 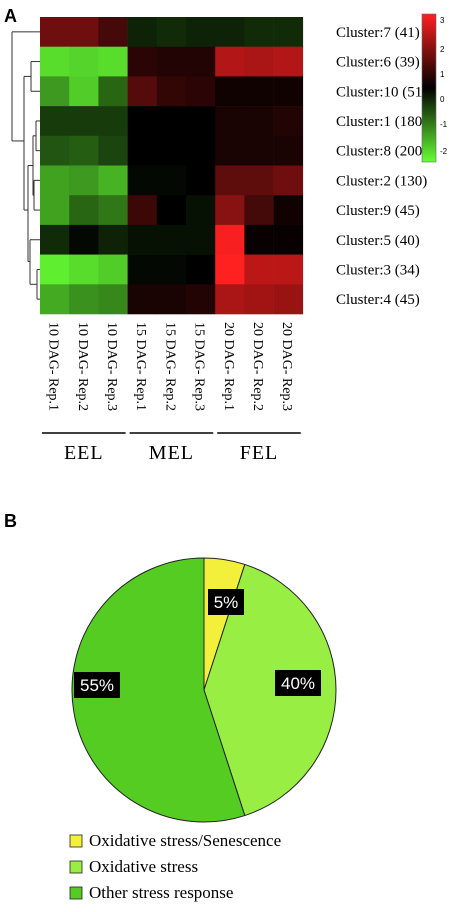 I want to click on column-label: 15 DAG- Rep.2, so click(x=169, y=366).